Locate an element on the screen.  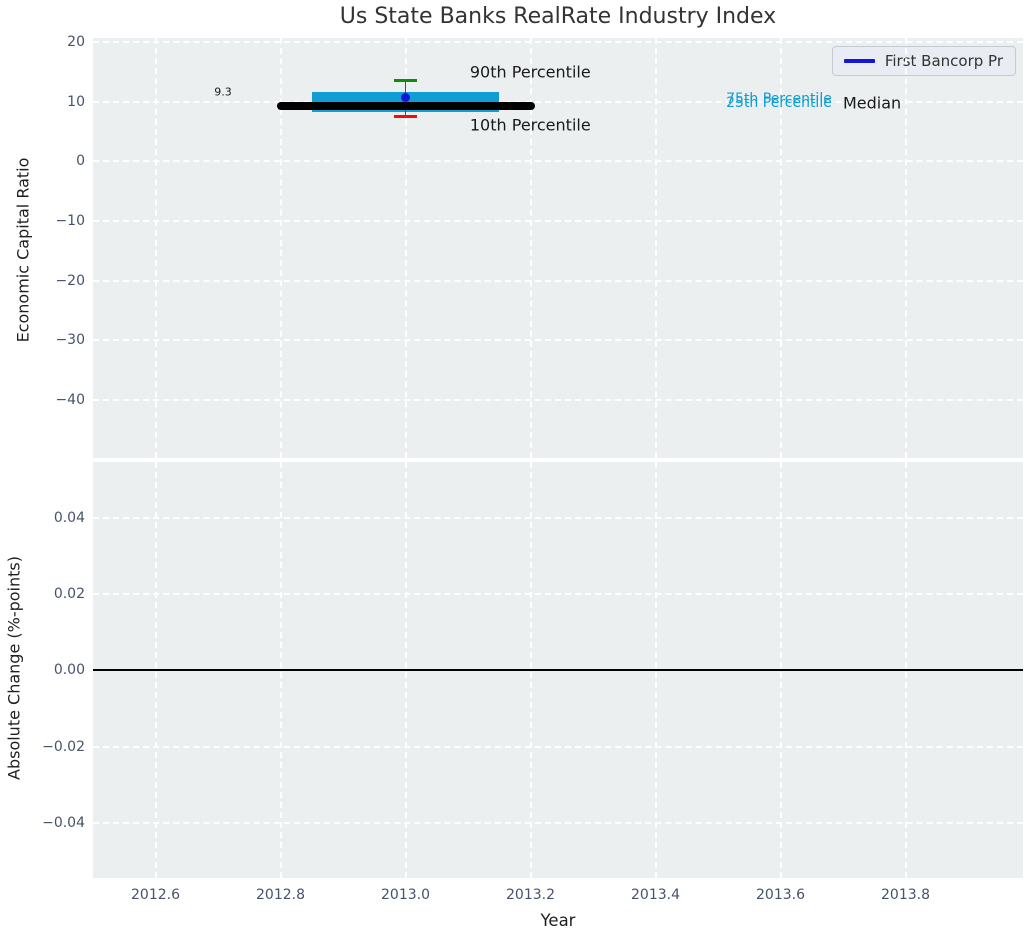
y-tick-label: 0 is located at coordinates (80, 161).